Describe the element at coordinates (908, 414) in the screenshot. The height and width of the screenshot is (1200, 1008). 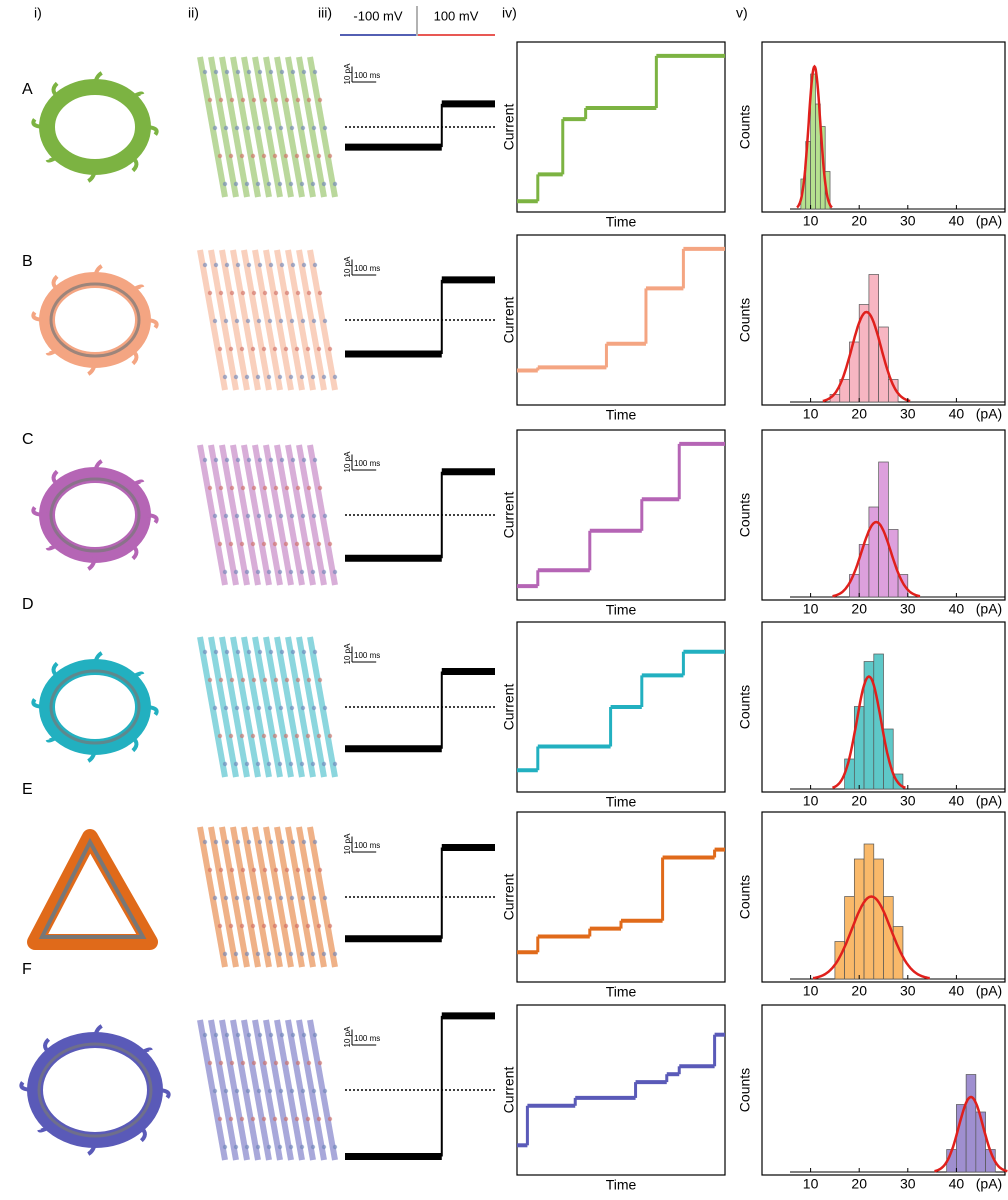
I see `x-tick-label: 30` at that location.